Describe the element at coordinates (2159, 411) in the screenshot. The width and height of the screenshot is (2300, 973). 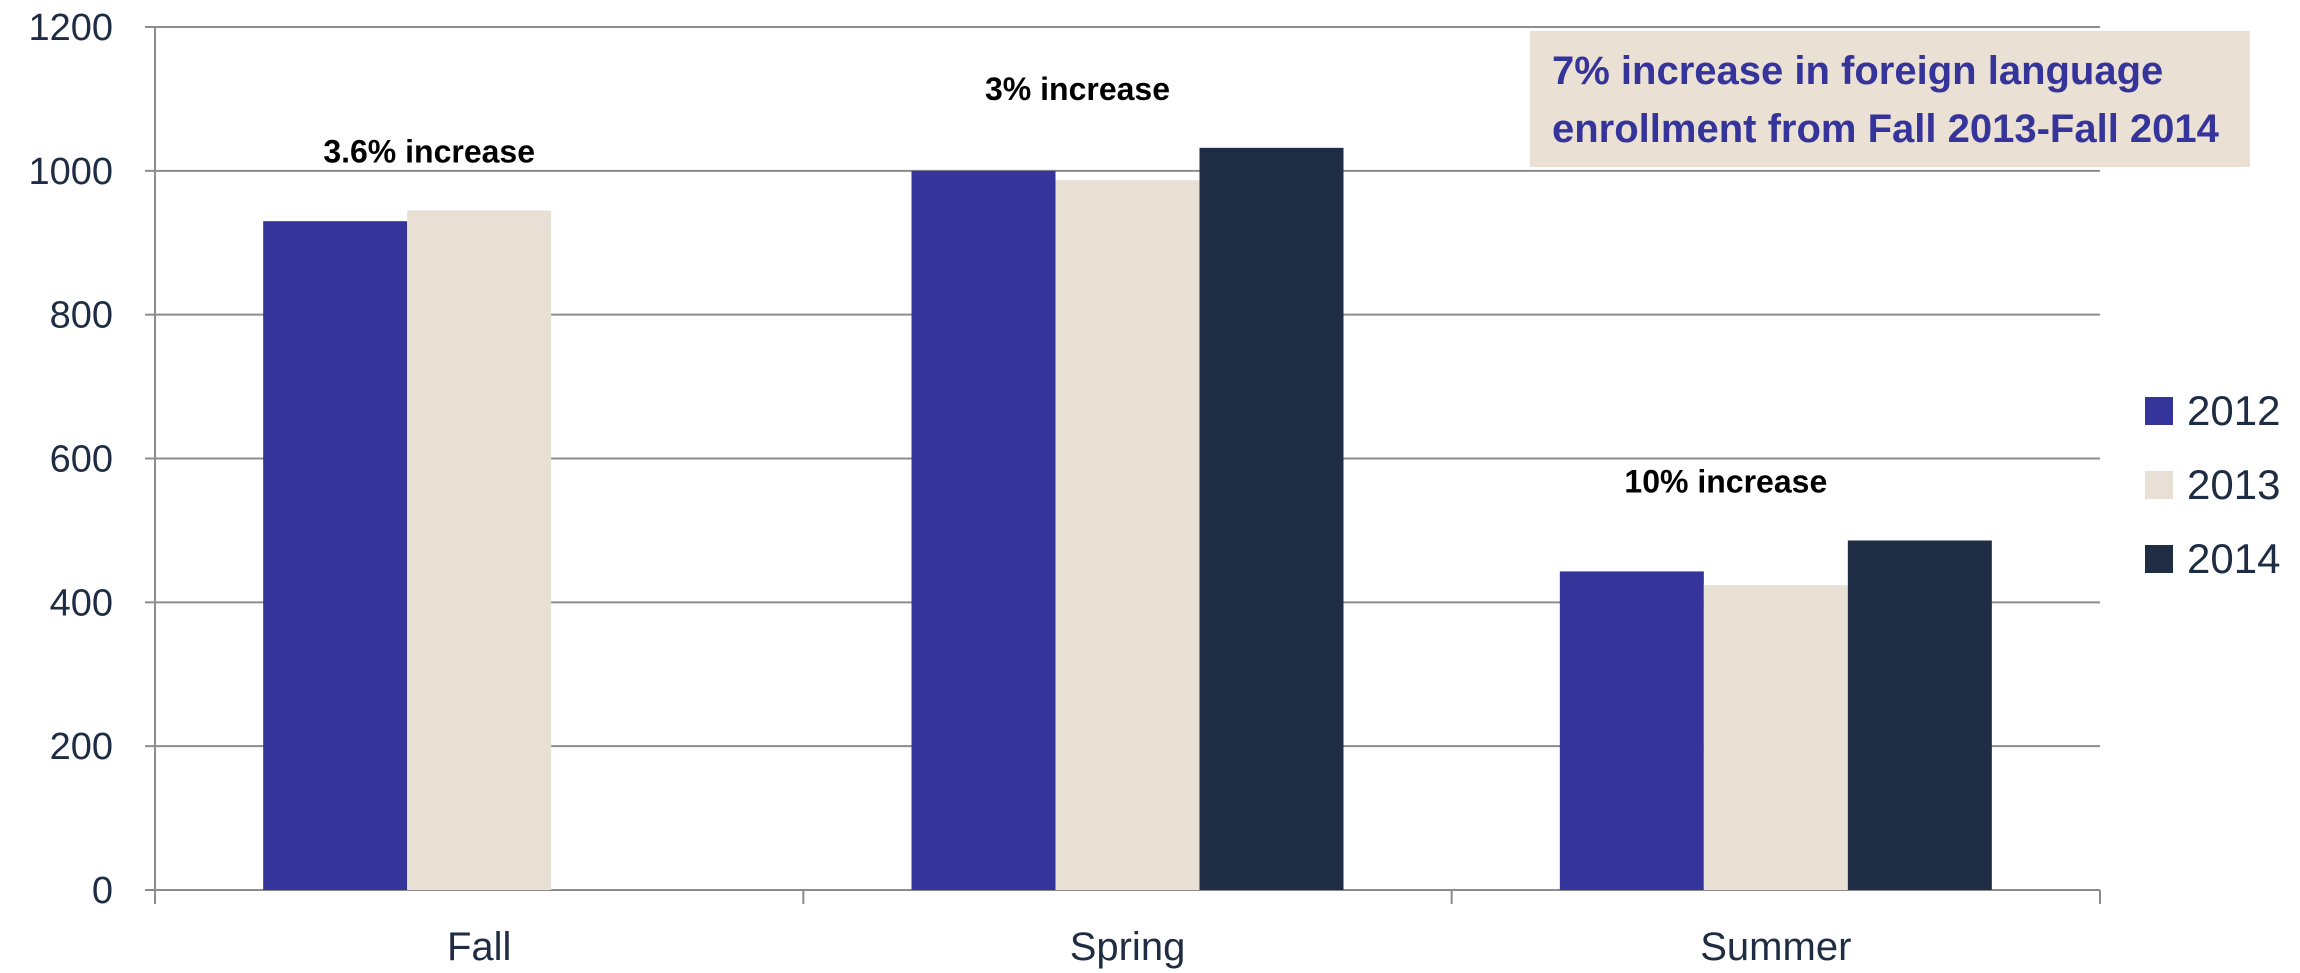
I see `legend-swatch-2012` at that location.